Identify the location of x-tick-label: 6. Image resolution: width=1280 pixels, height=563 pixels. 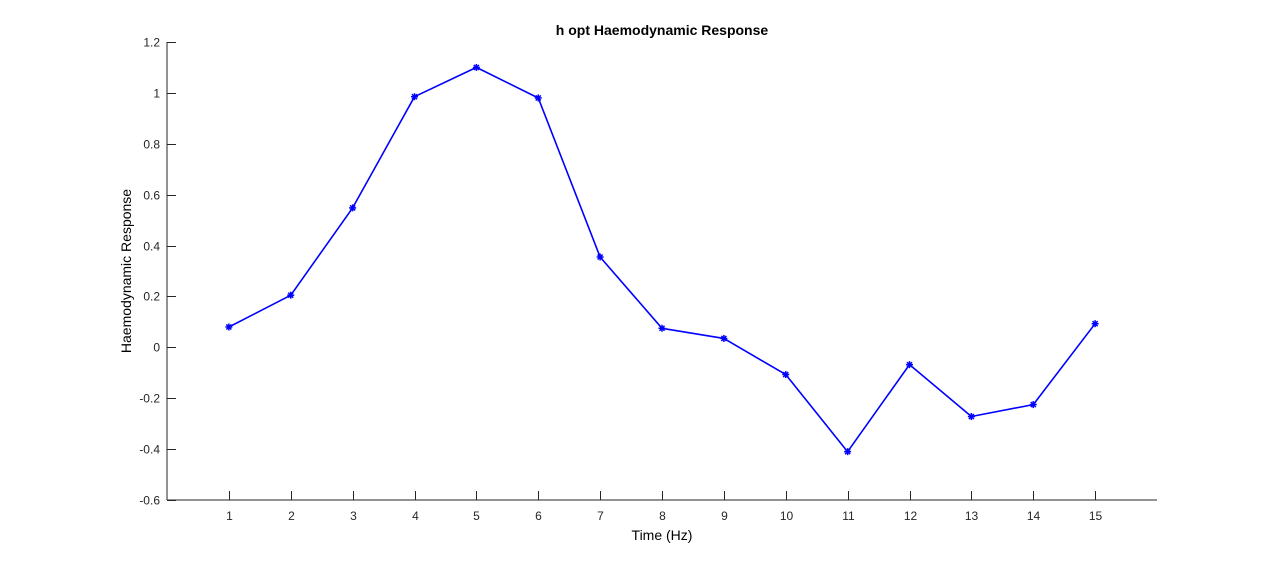
(538, 516).